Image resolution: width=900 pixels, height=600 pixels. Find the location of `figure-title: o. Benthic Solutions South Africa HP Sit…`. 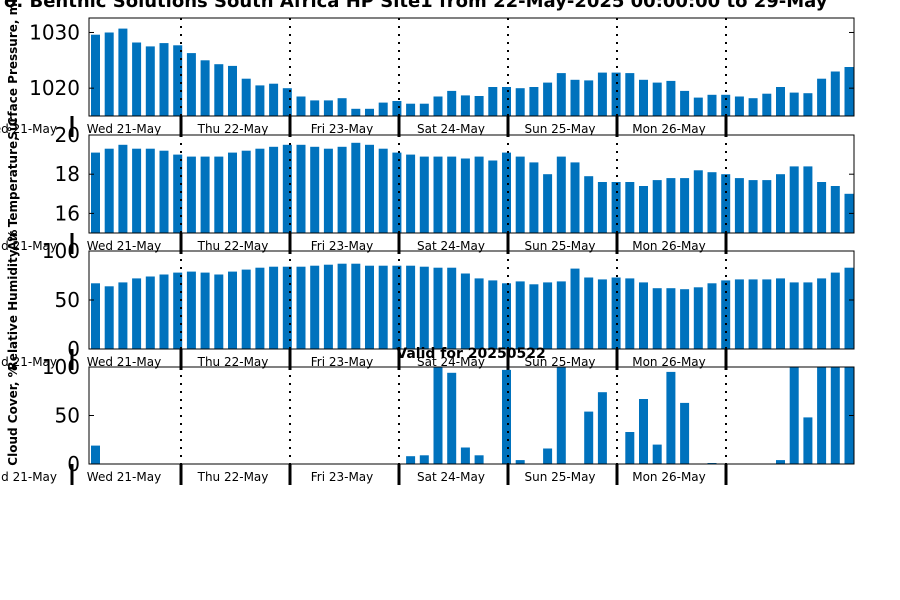

figure-title: o. Benthic Solutions South Africa HP Sit… is located at coordinates (416, 6).